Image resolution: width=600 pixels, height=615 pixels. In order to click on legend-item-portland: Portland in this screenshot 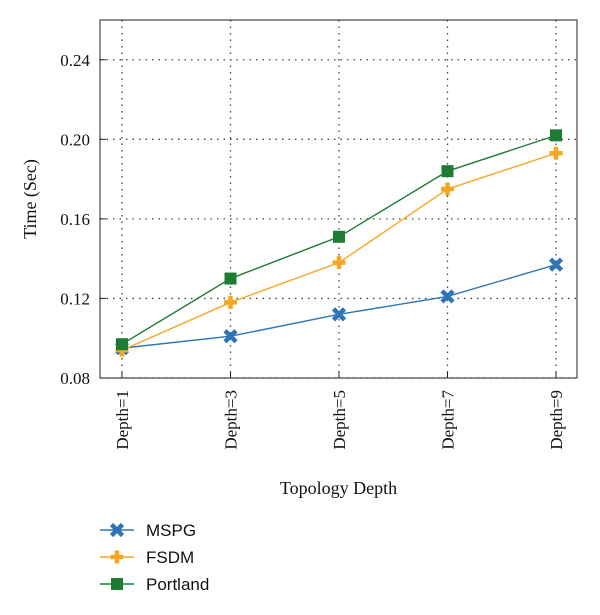, I will do `click(154, 584)`.